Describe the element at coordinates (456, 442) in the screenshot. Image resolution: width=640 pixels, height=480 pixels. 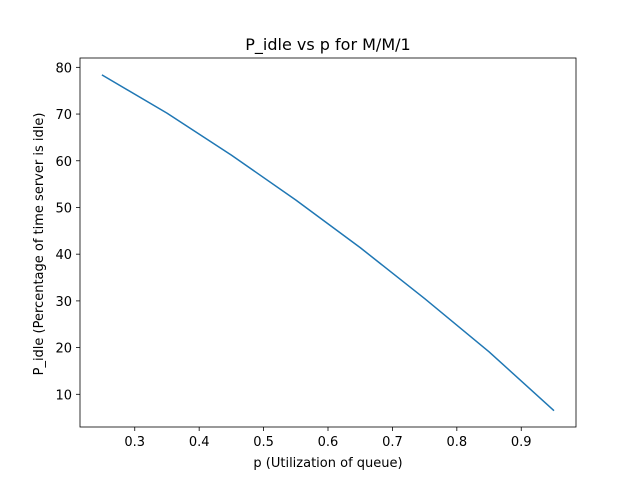
I see `x-tick-label: 0.8` at that location.